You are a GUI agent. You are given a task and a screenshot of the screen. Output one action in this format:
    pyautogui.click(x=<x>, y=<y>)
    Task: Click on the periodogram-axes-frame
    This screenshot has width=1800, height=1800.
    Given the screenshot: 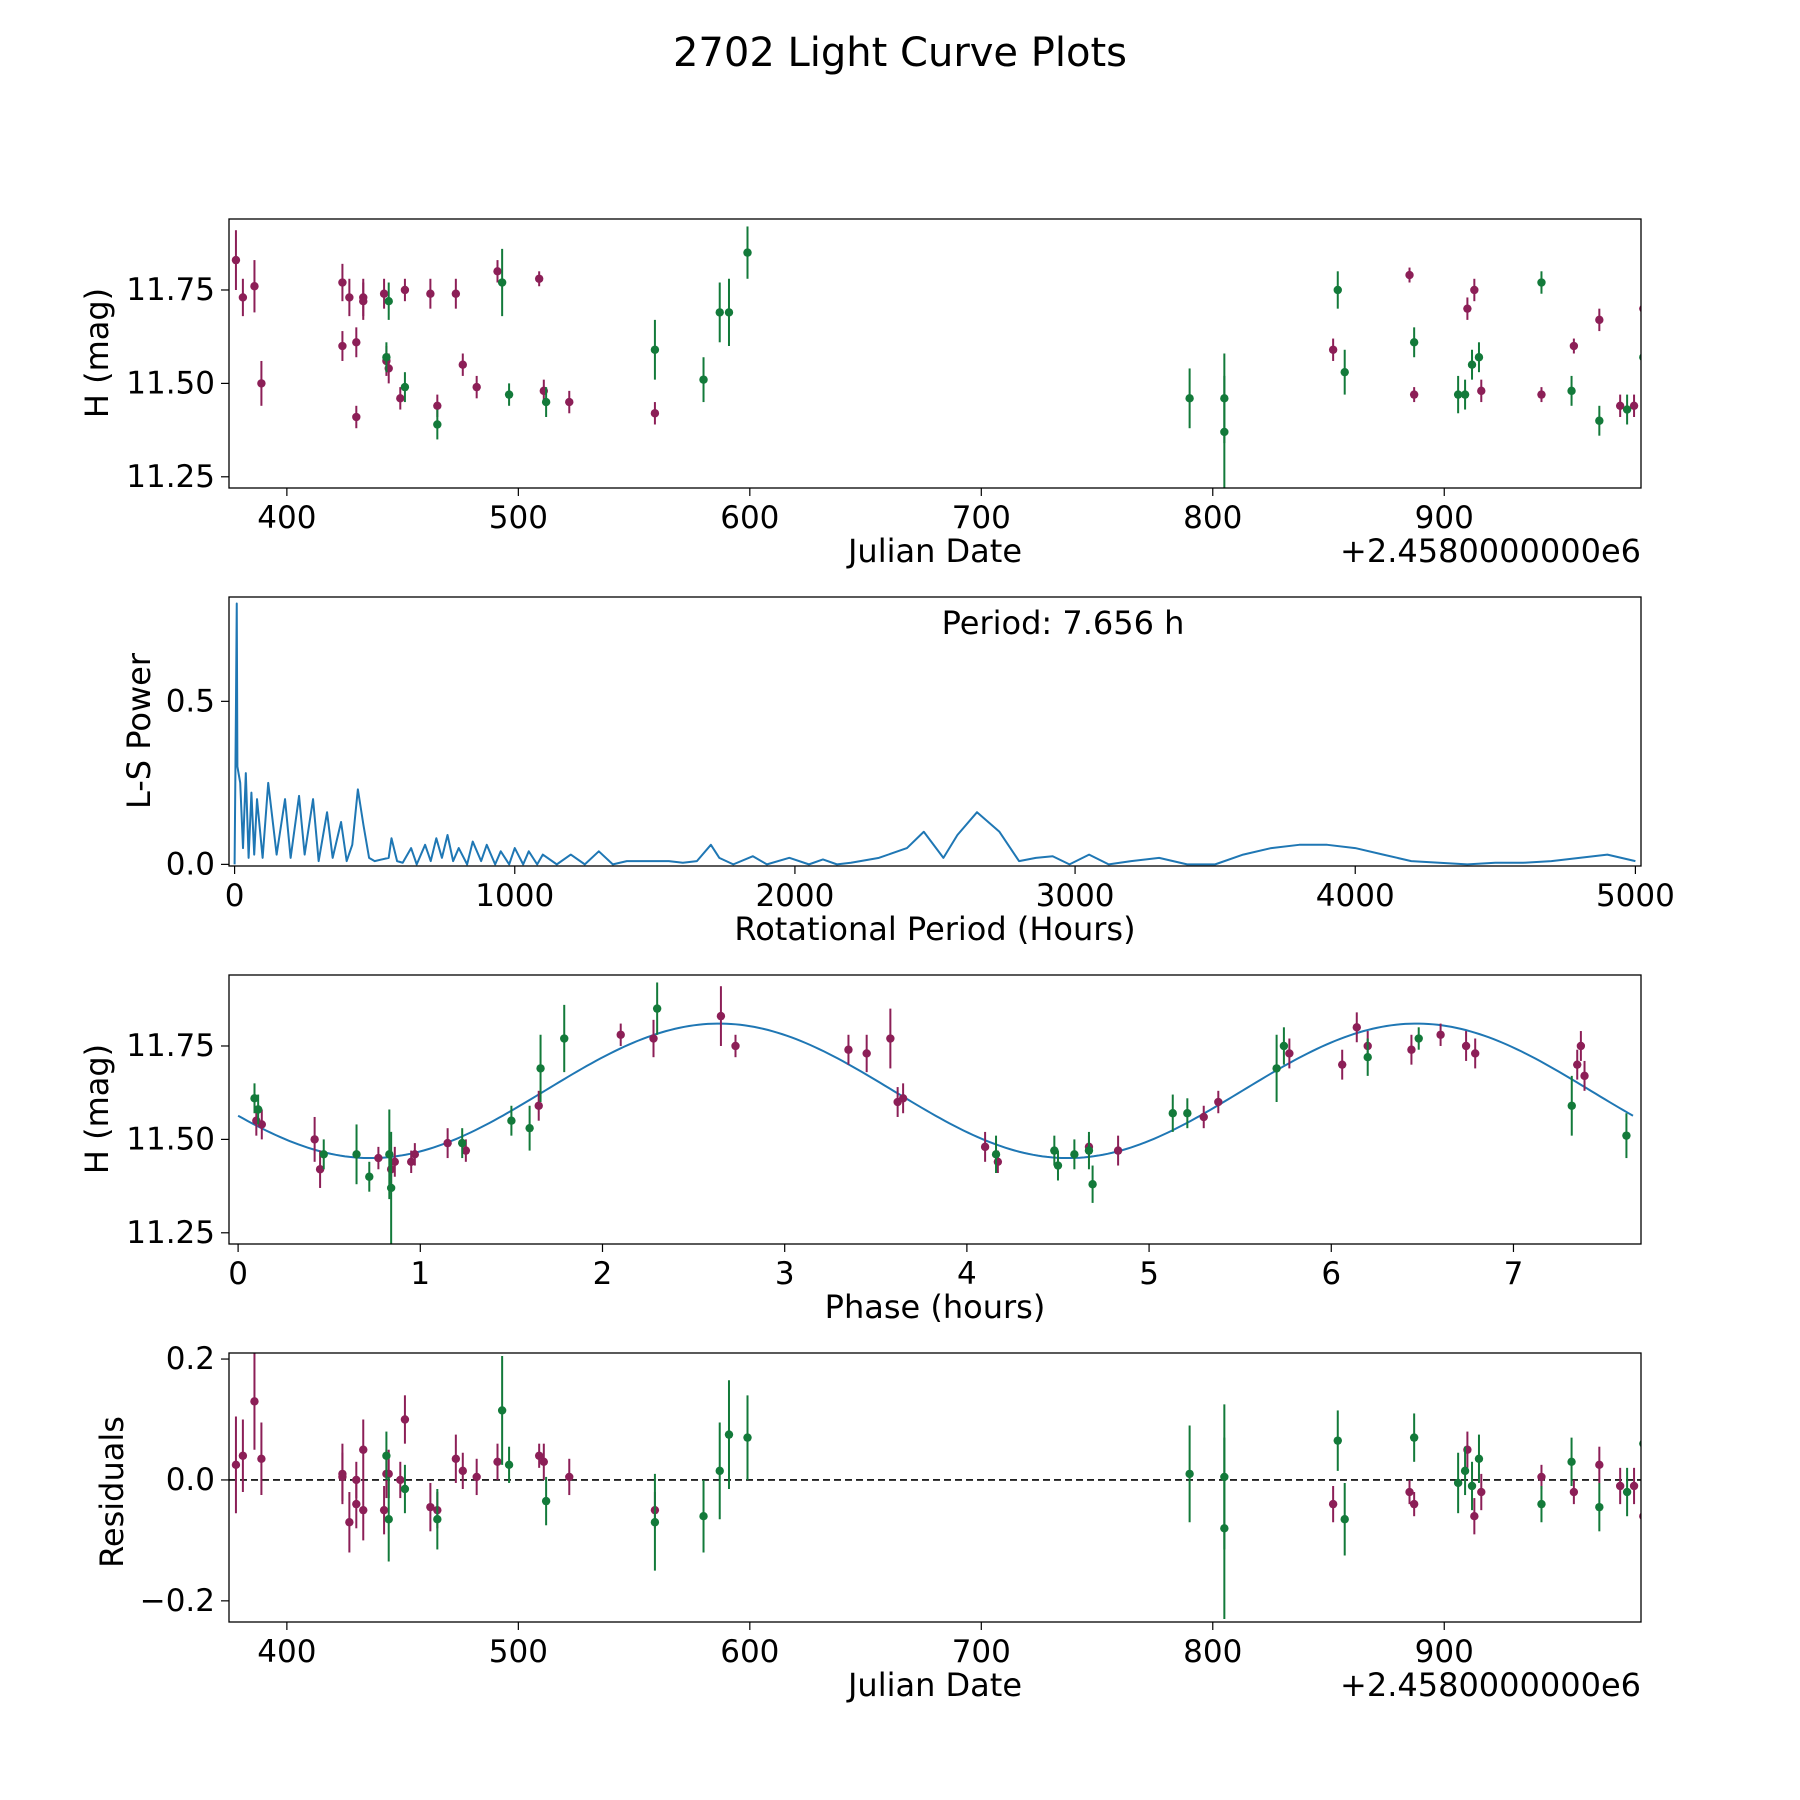 What is the action you would take?
    pyautogui.click(x=935, y=731)
    